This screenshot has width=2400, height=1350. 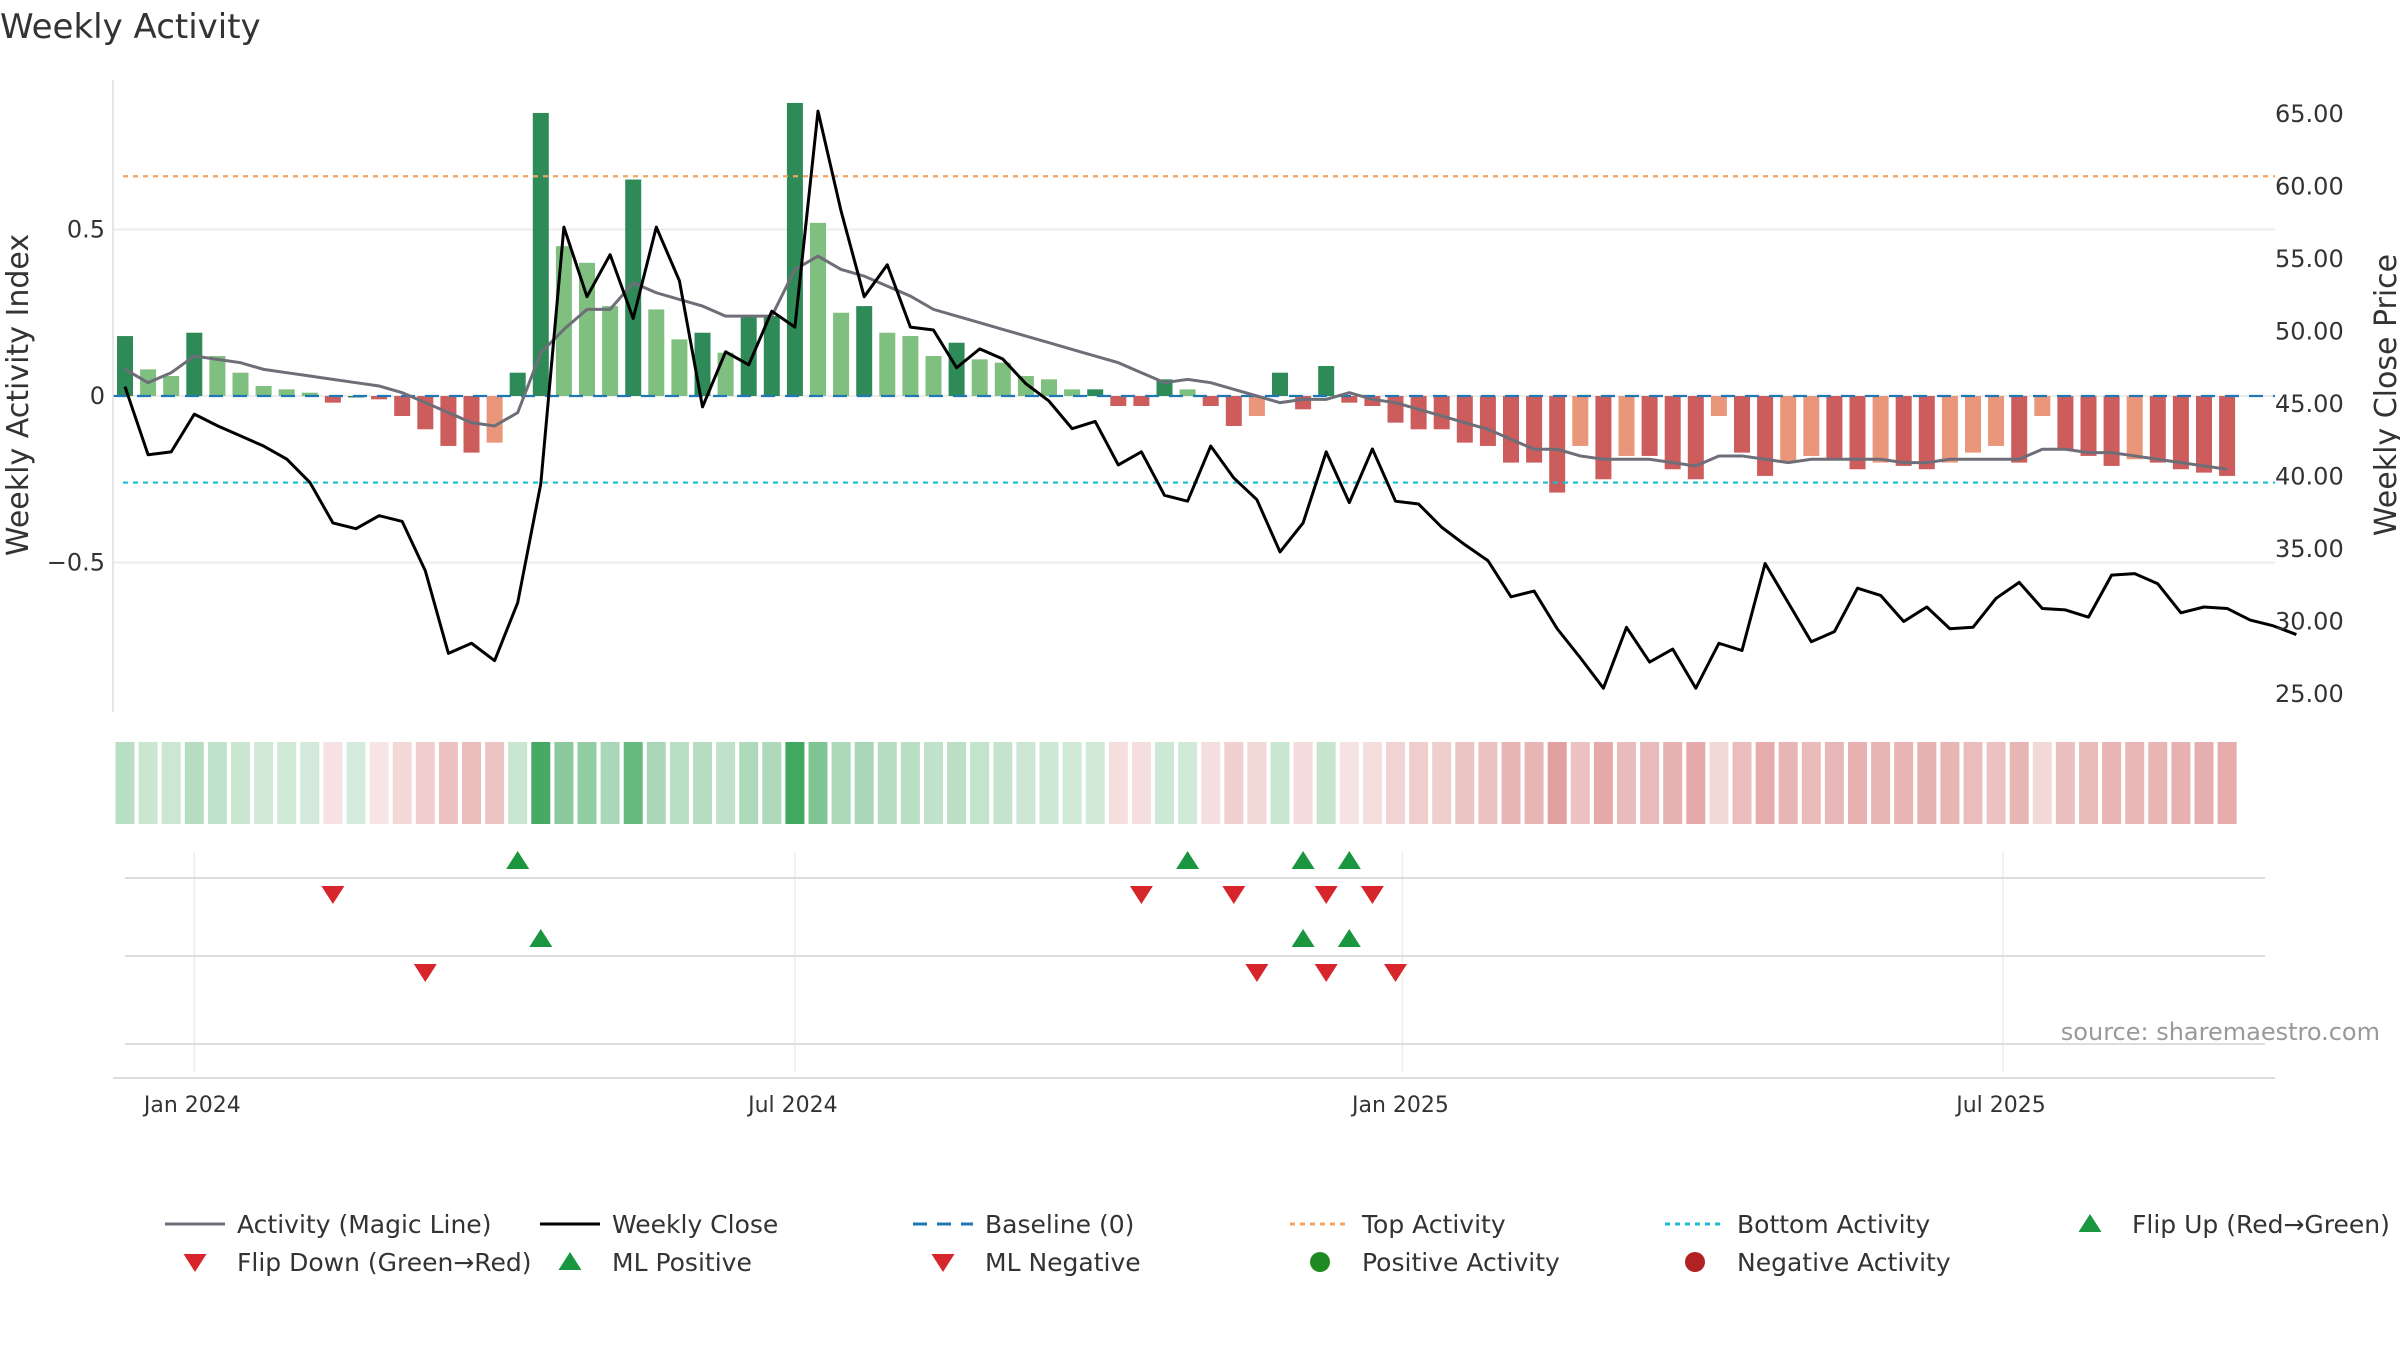 What do you see at coordinates (364, 1224) in the screenshot?
I see `legend-label: Activity (Magic Line)` at bounding box center [364, 1224].